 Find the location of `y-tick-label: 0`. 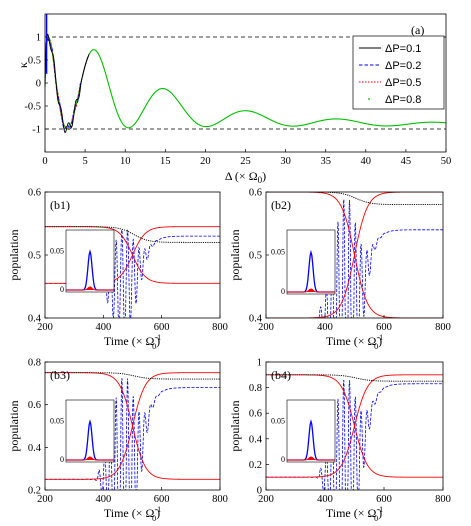

y-tick-label: 0 is located at coordinates (38, 84).